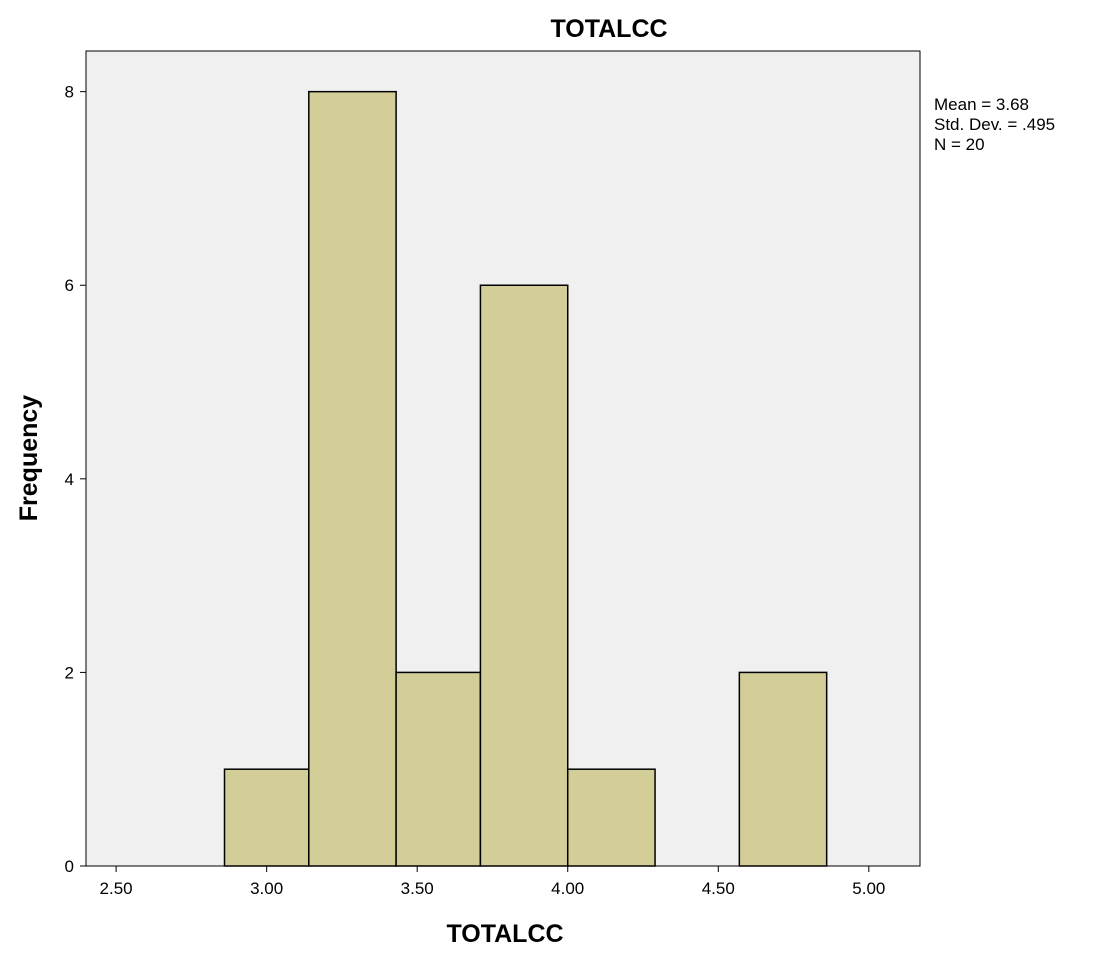  Describe the element at coordinates (417, 888) in the screenshot. I see `x-tick-label: 3.50` at that location.